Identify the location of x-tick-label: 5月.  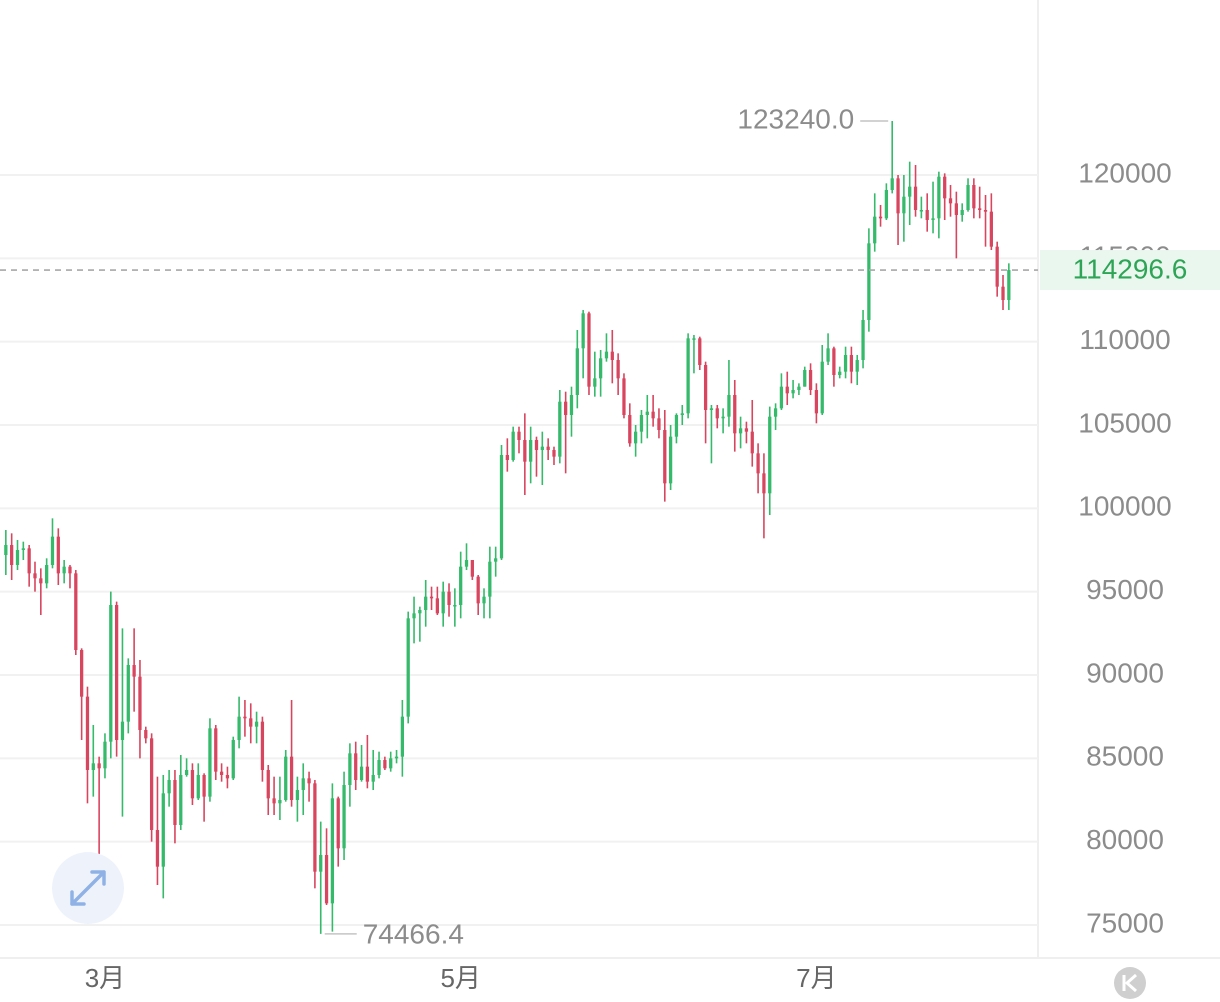
(460, 978).